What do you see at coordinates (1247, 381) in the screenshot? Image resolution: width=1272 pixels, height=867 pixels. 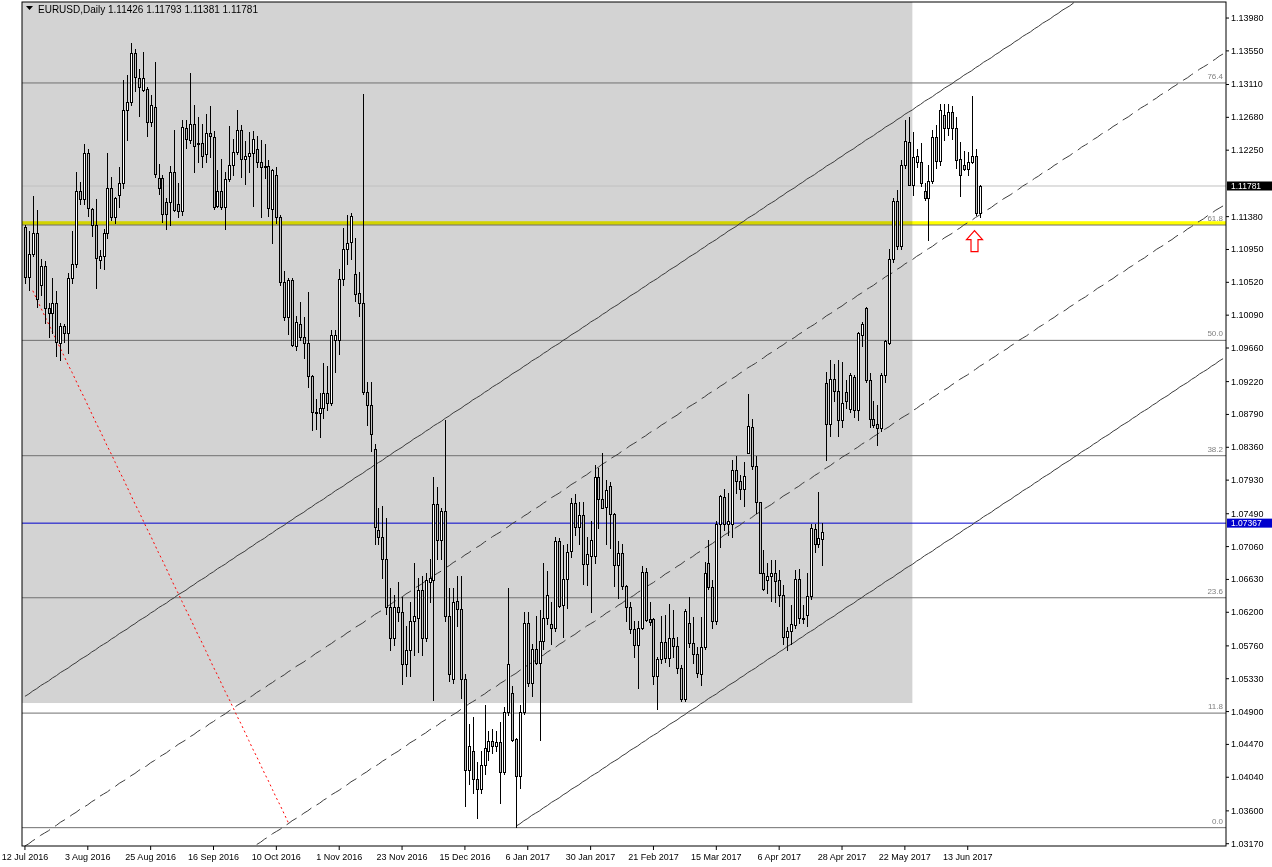 I see `y-tick-label: 1.09220` at bounding box center [1247, 381].